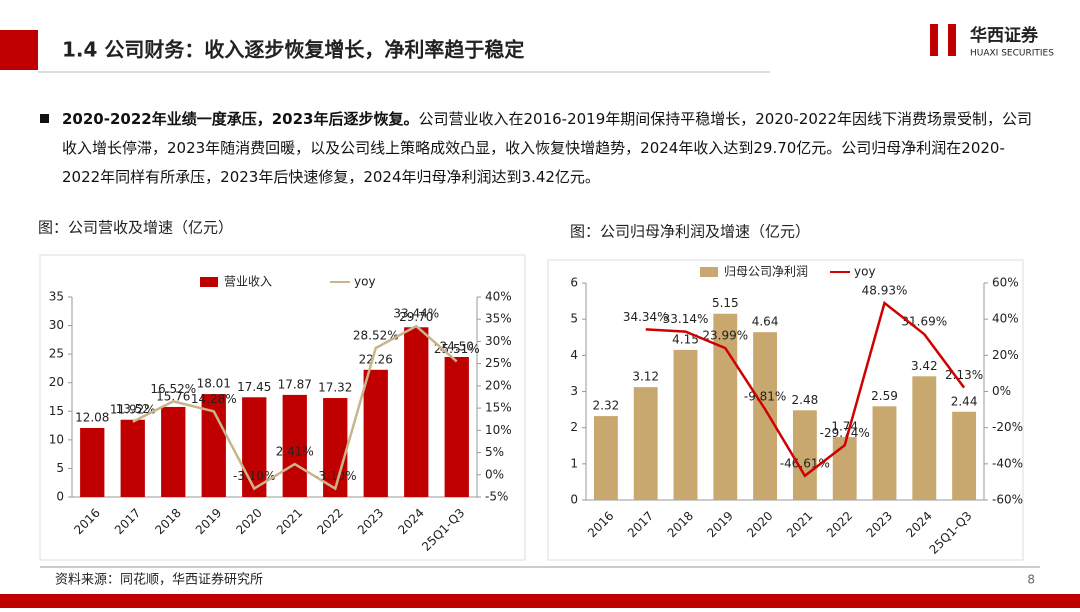  What do you see at coordinates (885, 291) in the screenshot?
I see `line-label: 48.93%` at bounding box center [885, 291].